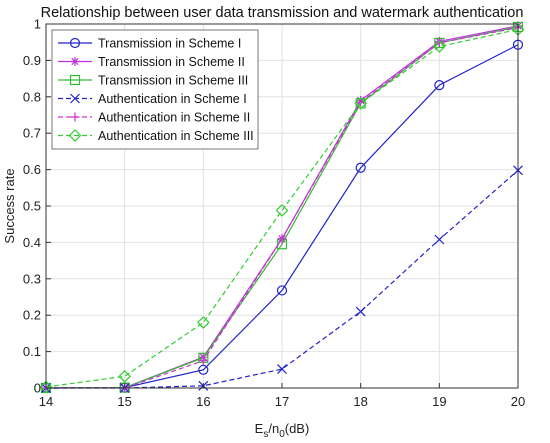  What do you see at coordinates (32, 206) in the screenshot?
I see `y-tick-label: 0.5` at bounding box center [32, 206].